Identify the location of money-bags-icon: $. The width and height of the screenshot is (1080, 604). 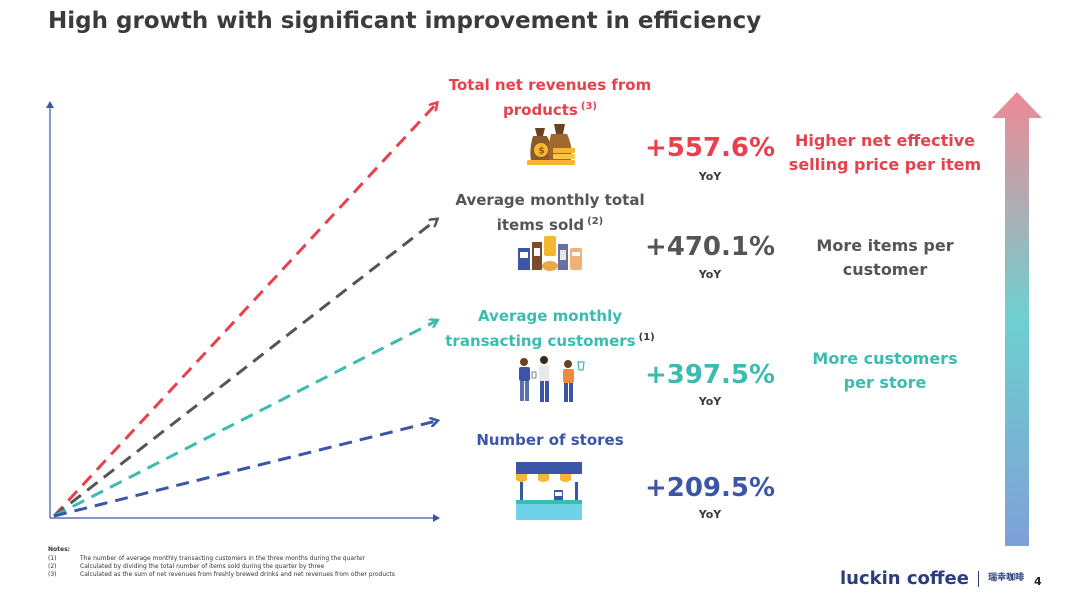
(551, 144).